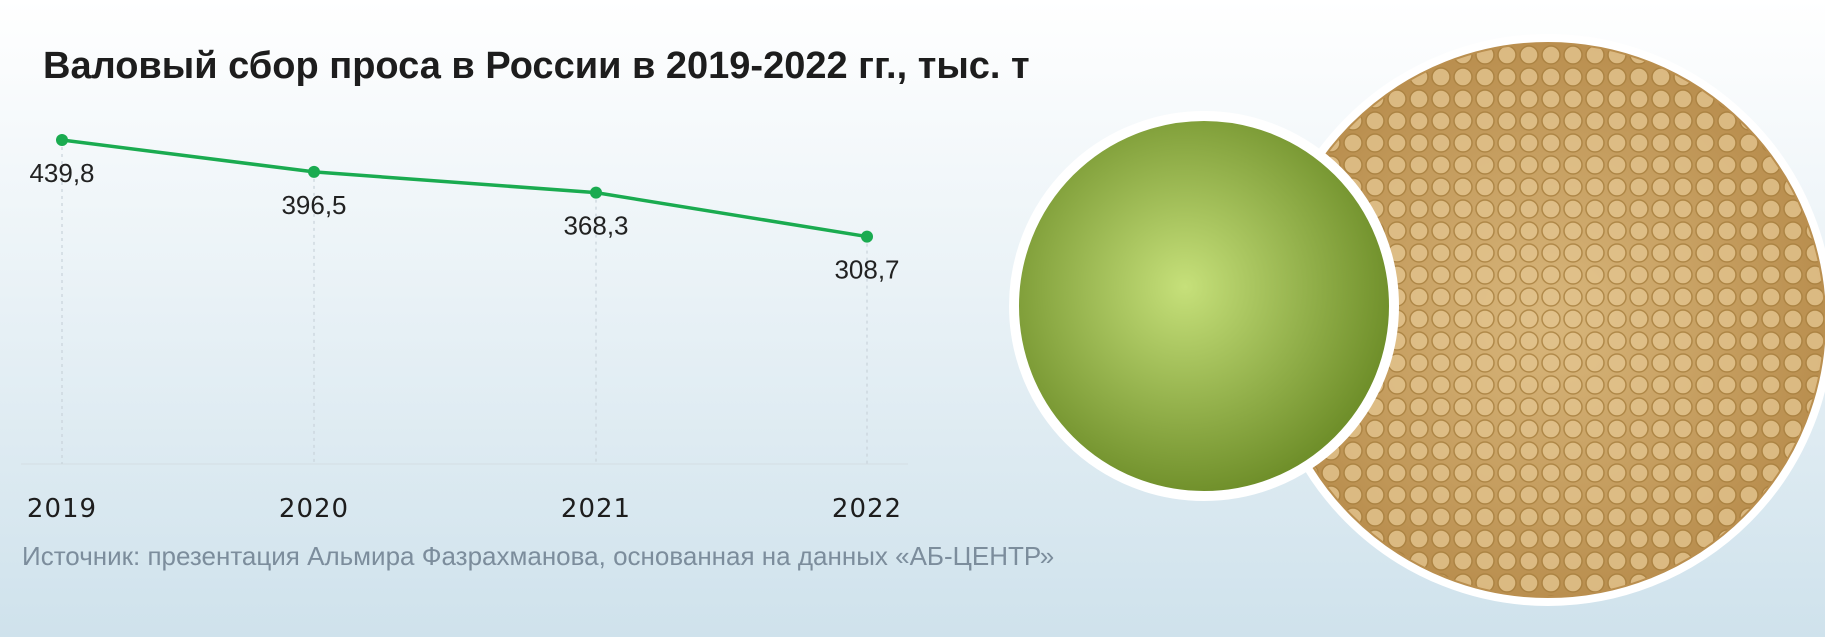 Image resolution: width=1825 pixels, height=637 pixels. I want to click on line-series, so click(464, 188).